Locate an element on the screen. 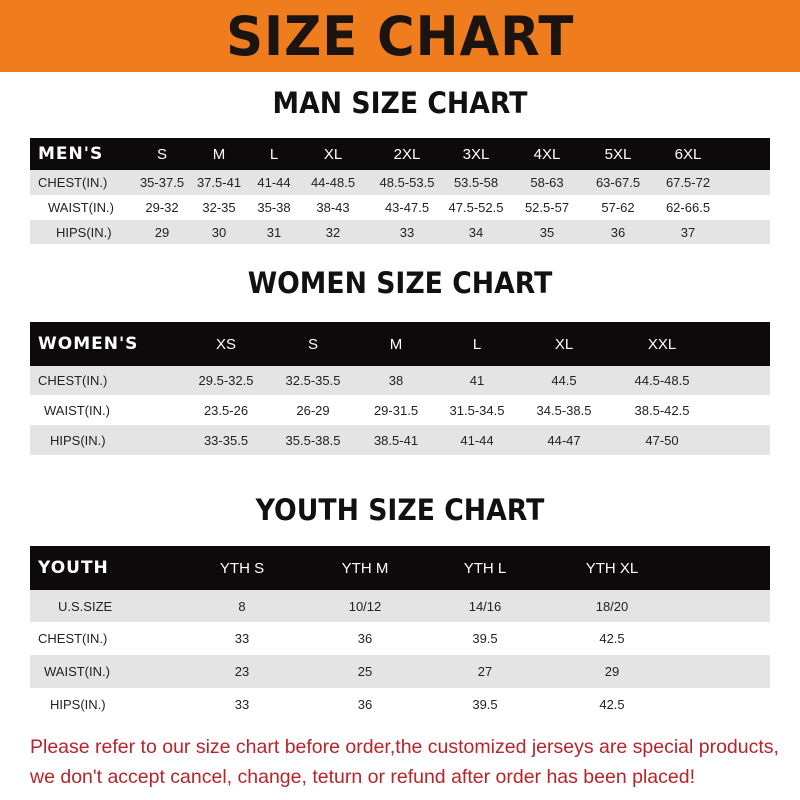 The width and height of the screenshot is (800, 800). table-cell: 32 is located at coordinates (333, 232).